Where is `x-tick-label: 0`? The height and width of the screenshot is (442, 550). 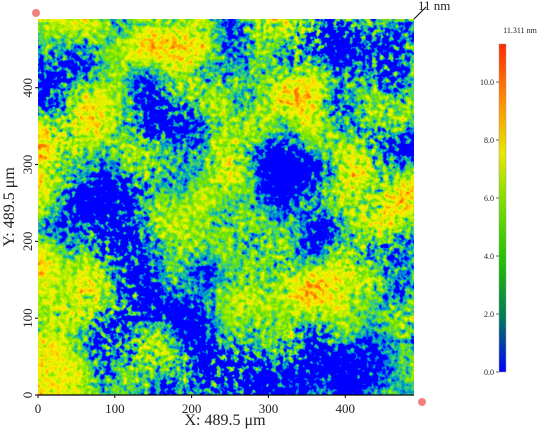 x-tick-label: 0 is located at coordinates (38, 408).